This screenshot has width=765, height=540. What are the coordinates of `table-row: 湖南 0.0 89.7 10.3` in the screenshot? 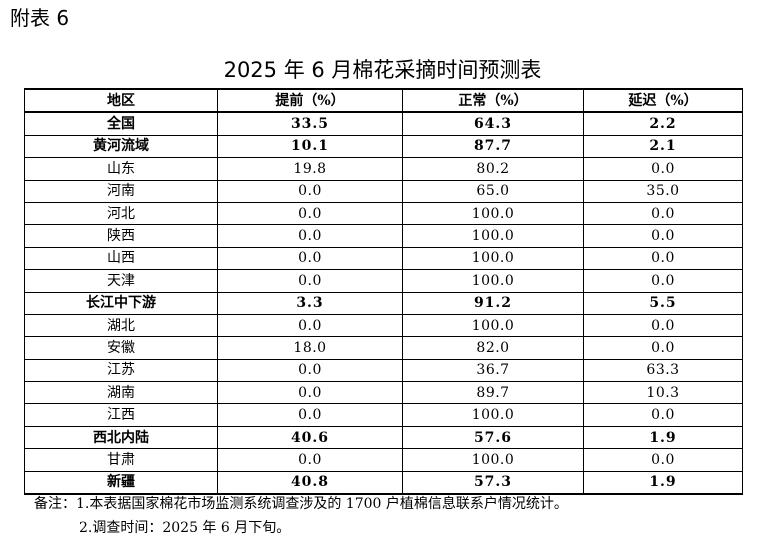 It's located at (383, 393).